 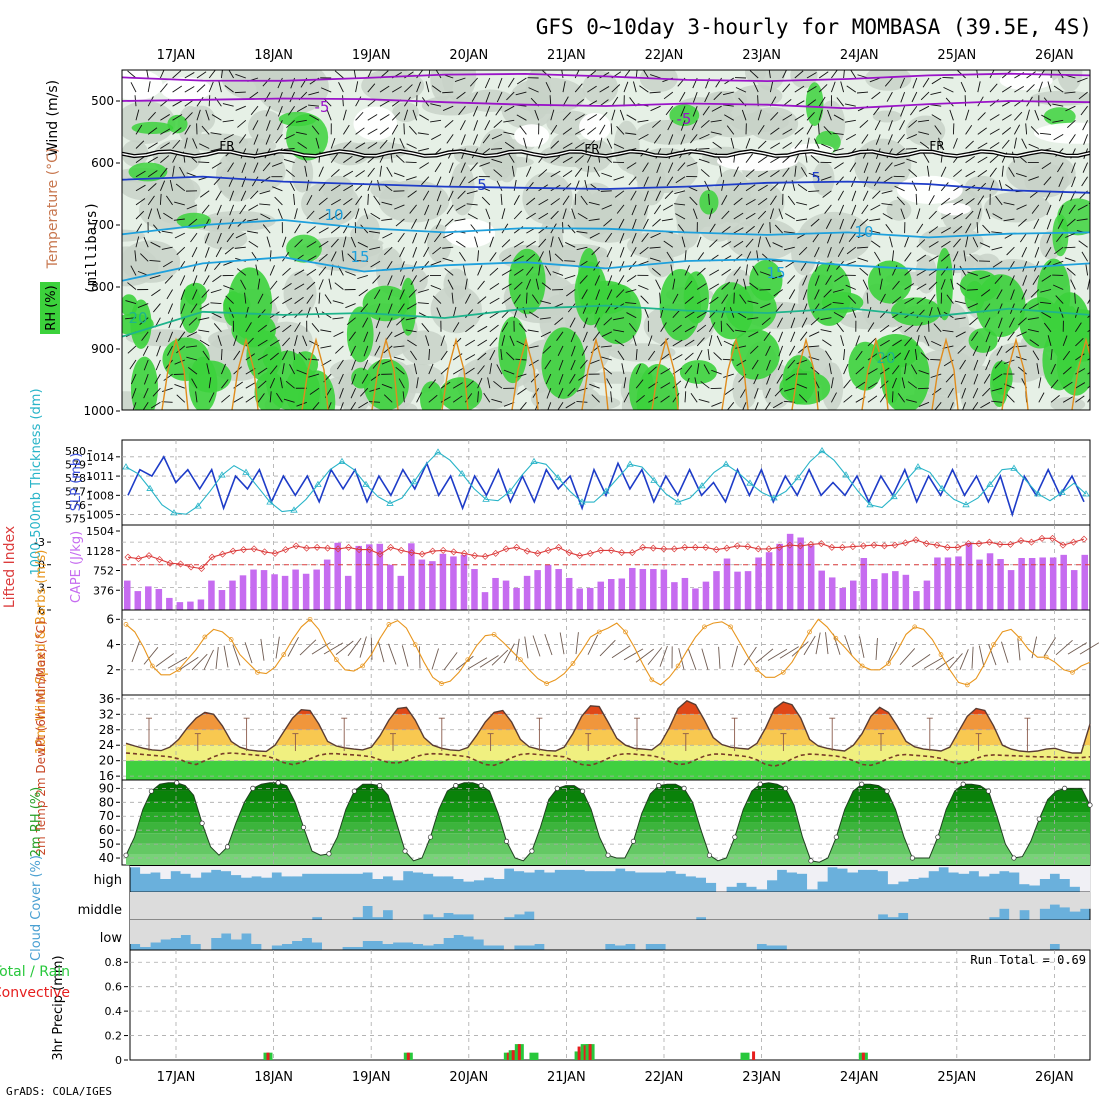 What do you see at coordinates (933, 869) in the screenshot?
I see `cloud-gap-high` at bounding box center [933, 869].